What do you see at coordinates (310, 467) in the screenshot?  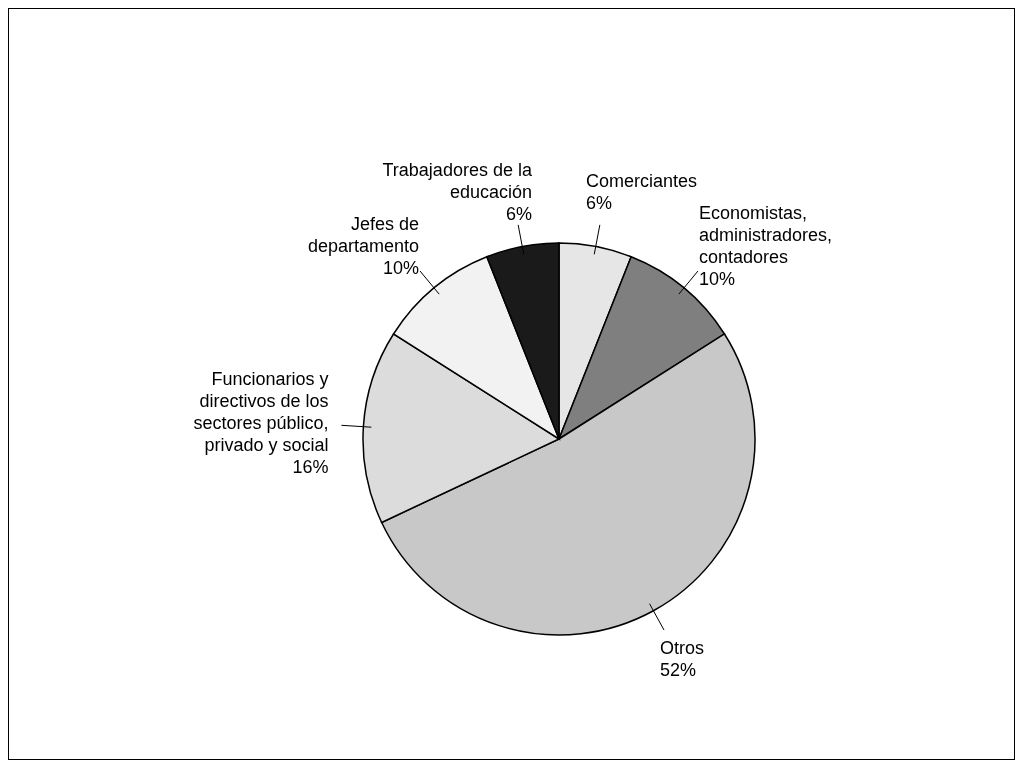 I see `data-label: 16%` at bounding box center [310, 467].